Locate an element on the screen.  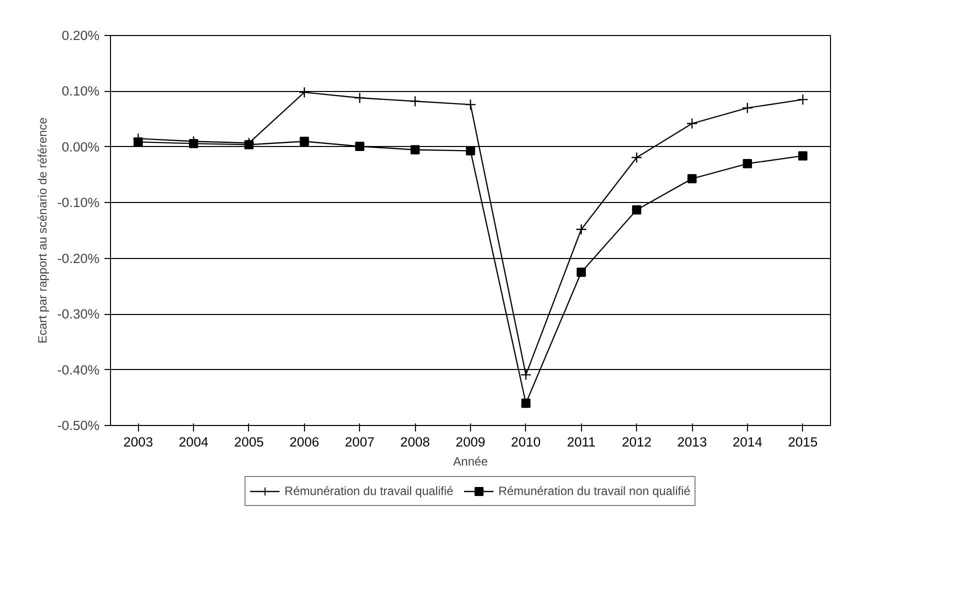
y-axis-title: Ecart par rapport au scénario de référence is located at coordinates (42, 230).